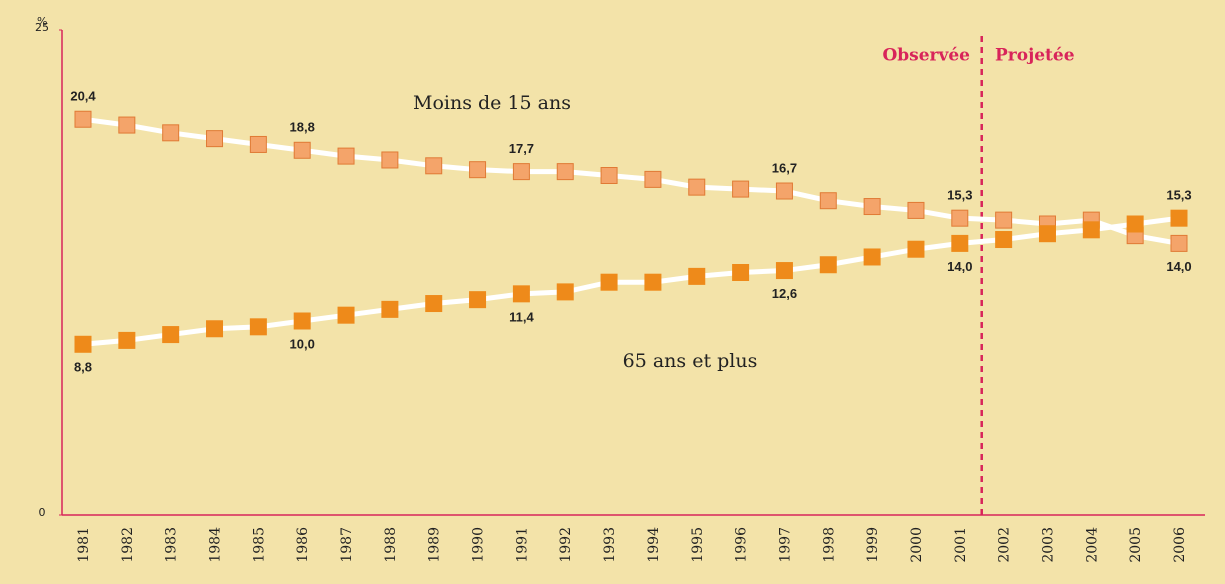 The height and width of the screenshot is (584, 1225). Describe the element at coordinates (654, 545) in the screenshot. I see `x-tick-label: 1994` at that location.